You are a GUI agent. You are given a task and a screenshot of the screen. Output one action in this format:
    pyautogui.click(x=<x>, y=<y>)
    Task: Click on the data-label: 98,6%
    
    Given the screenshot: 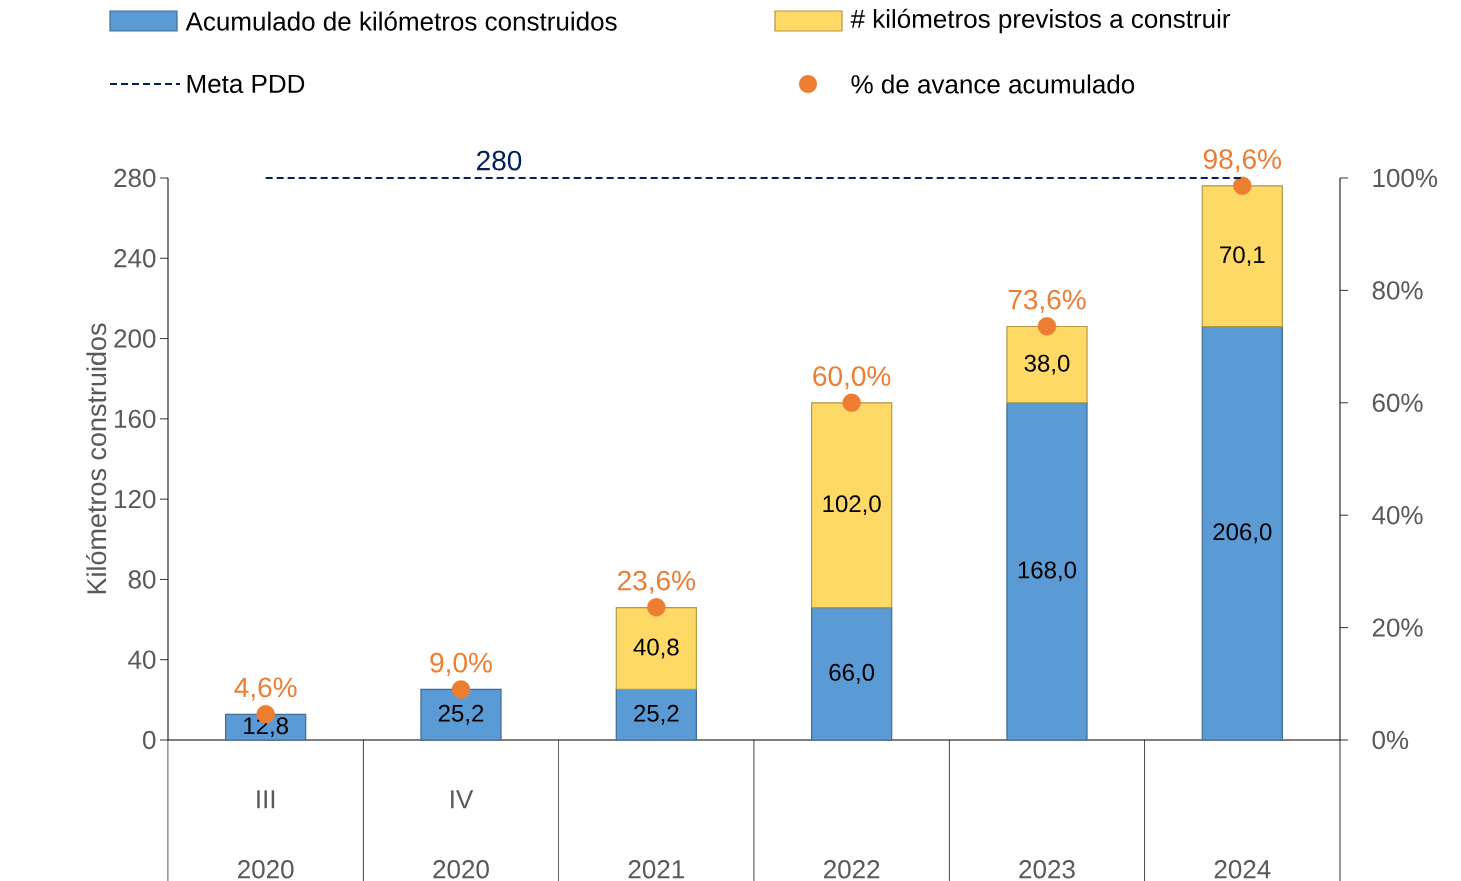 What is the action you would take?
    pyautogui.click(x=1242, y=161)
    